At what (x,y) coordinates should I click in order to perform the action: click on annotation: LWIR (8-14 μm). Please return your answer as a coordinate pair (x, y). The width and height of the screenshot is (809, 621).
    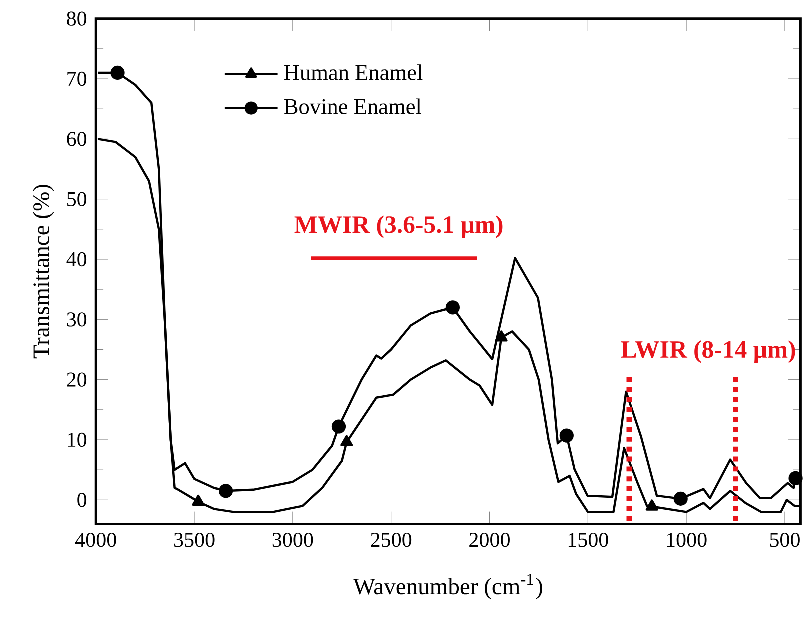
    Looking at the image, I should click on (708, 351).